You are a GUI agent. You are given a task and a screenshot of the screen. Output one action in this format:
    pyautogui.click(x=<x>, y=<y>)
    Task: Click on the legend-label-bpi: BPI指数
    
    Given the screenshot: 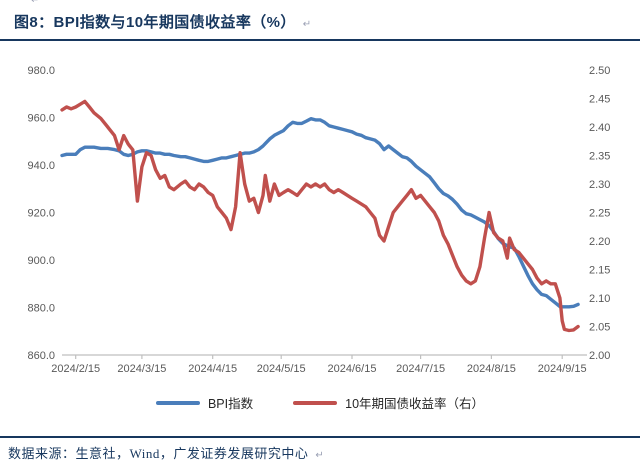 What is the action you would take?
    pyautogui.click(x=230, y=404)
    